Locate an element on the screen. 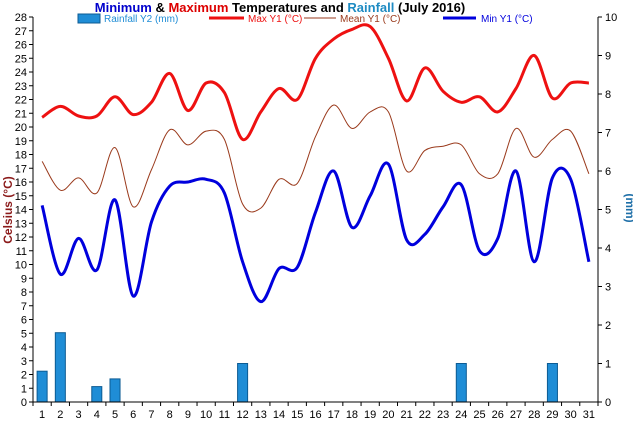 This screenshot has width=633, height=421. x-tick-label: 29 is located at coordinates (552, 415).